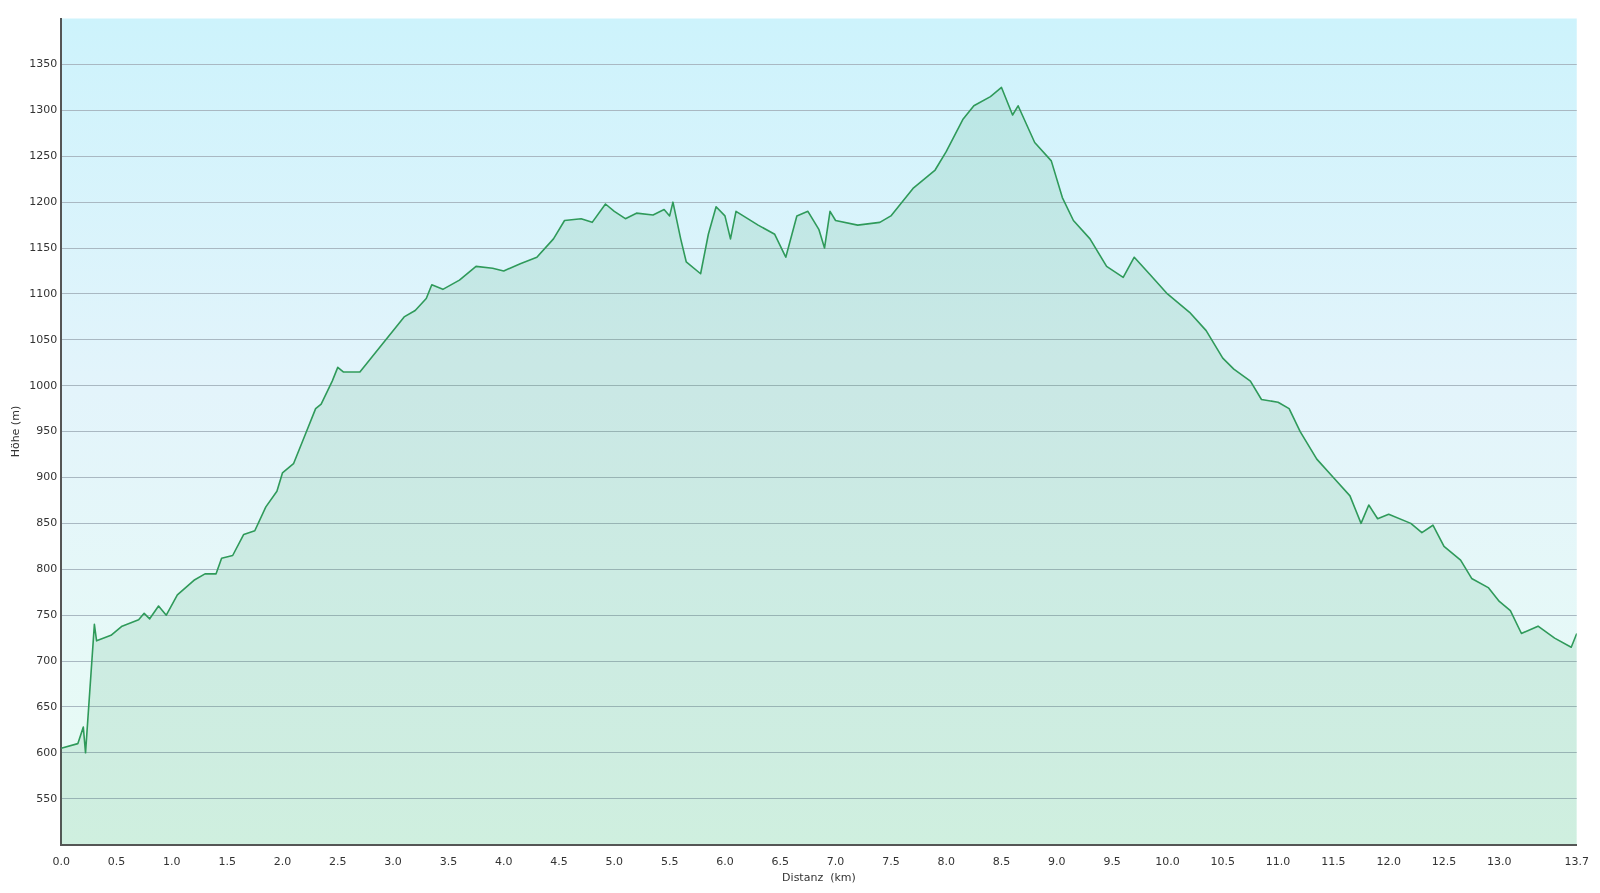 Image resolution: width=1600 pixels, height=893 pixels. I want to click on x-tick-label: 10.0, so click(1167, 862).